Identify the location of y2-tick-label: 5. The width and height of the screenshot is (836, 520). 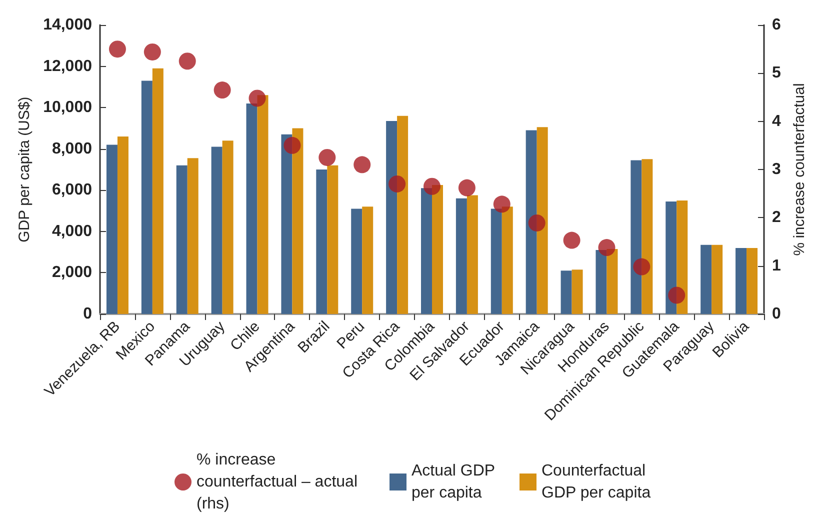
(776, 73).